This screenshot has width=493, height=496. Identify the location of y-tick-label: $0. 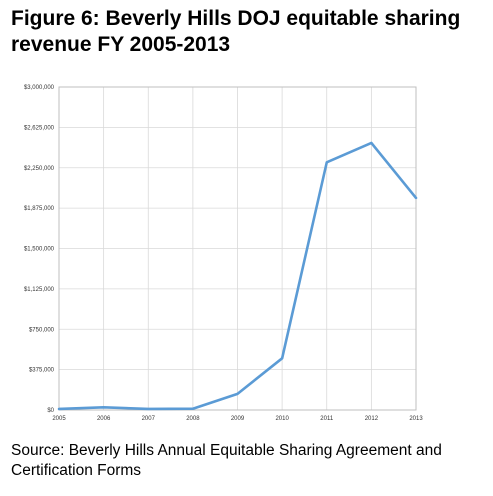
(50, 411).